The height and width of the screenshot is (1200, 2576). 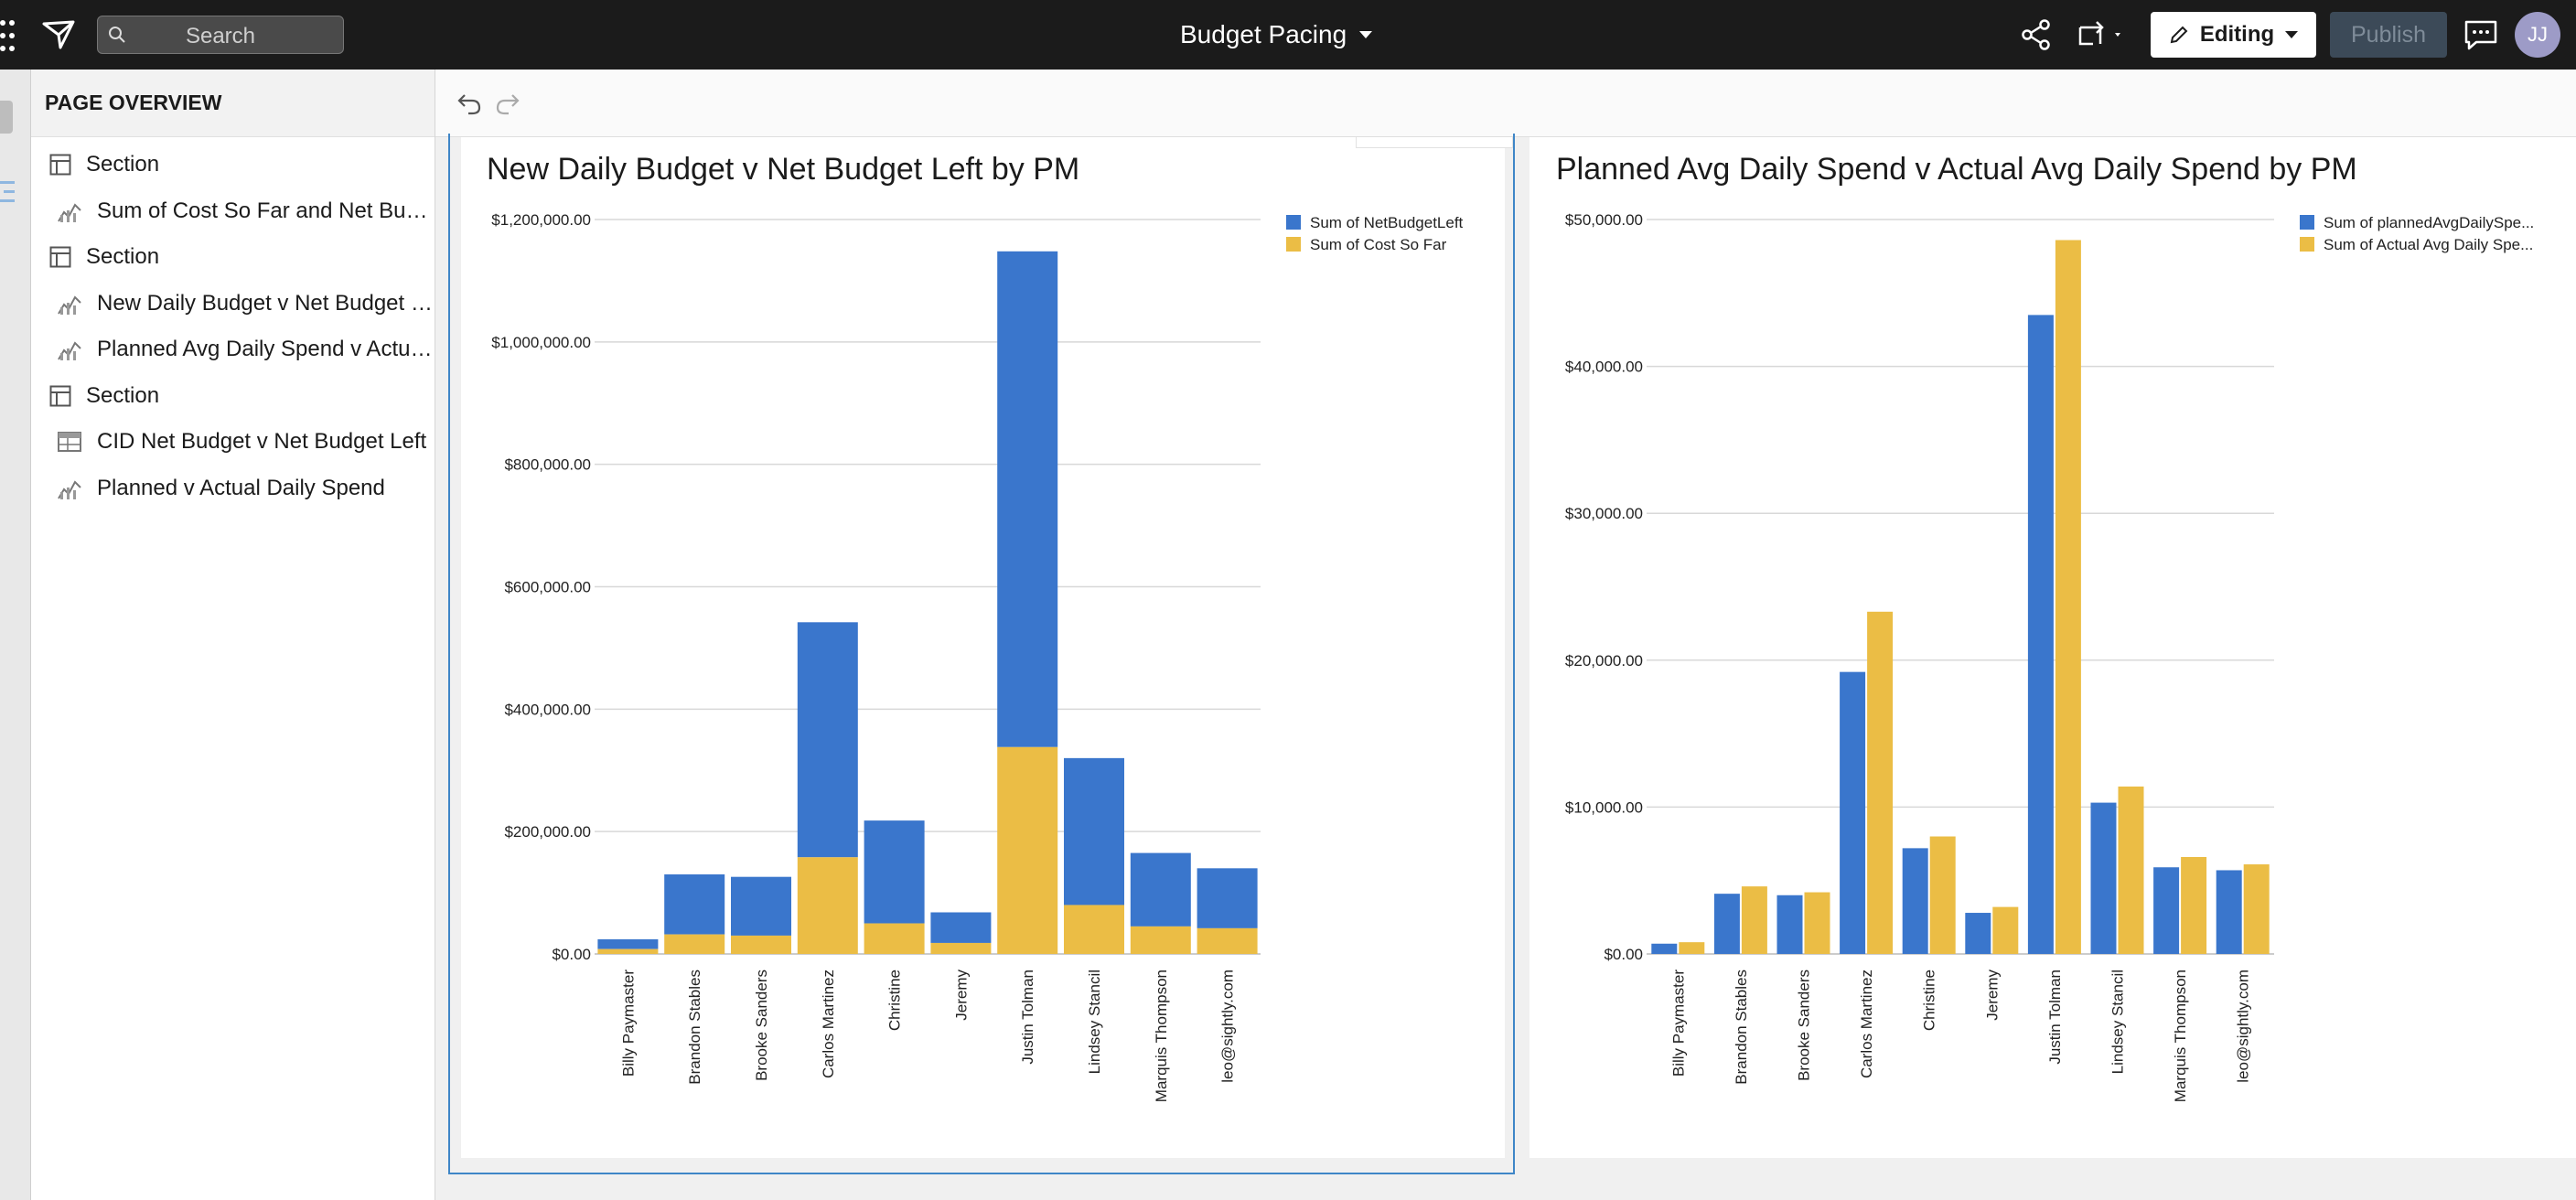 What do you see at coordinates (2100, 34) in the screenshot?
I see `swap-icon` at bounding box center [2100, 34].